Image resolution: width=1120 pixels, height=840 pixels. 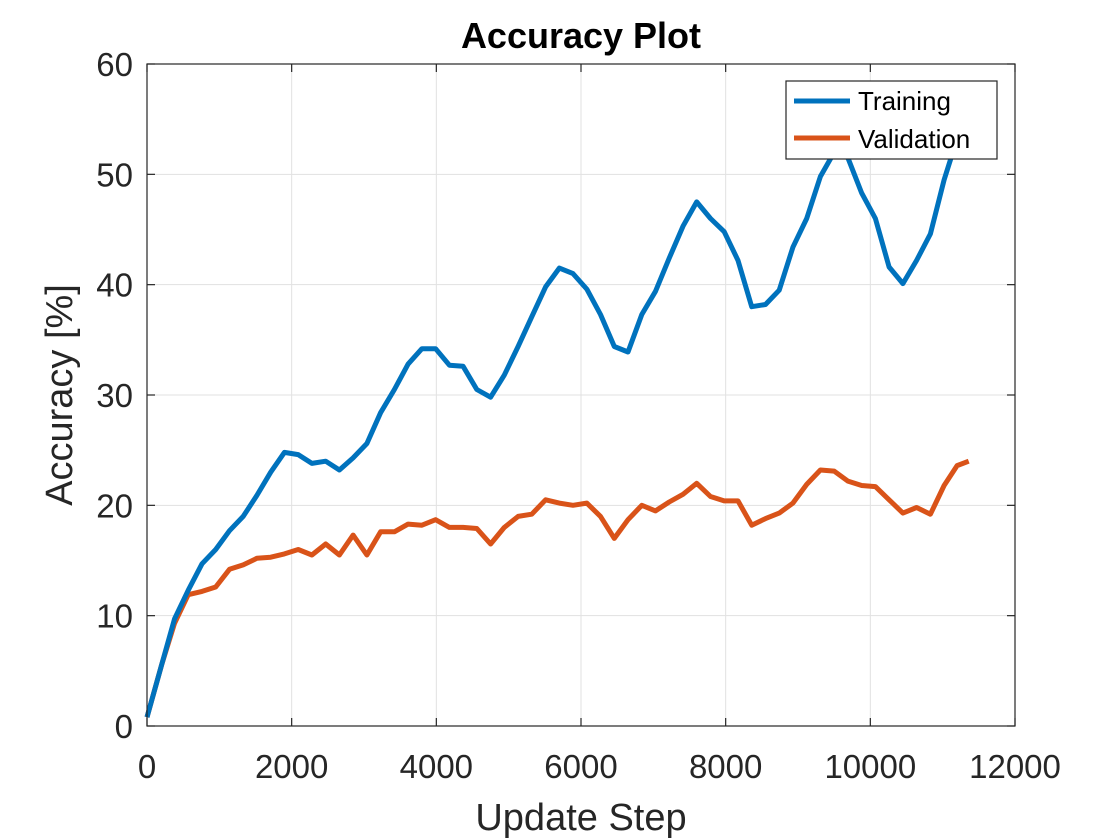 What do you see at coordinates (580, 818) in the screenshot?
I see `x-axis-label: Update Step` at bounding box center [580, 818].